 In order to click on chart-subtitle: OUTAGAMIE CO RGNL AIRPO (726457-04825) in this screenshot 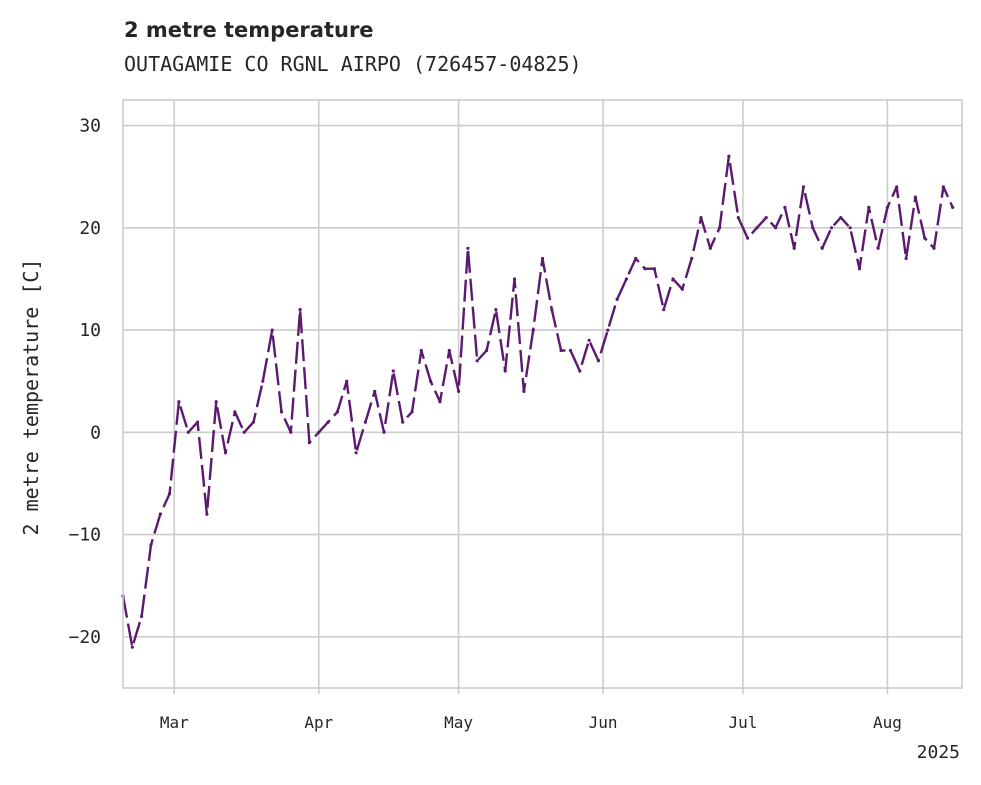, I will do `click(353, 64)`.